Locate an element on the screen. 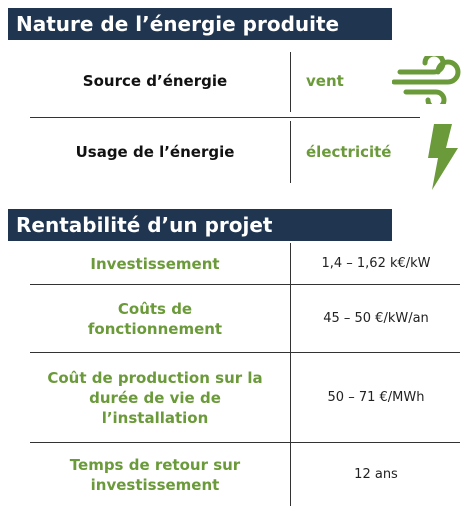 Image resolution: width=470 pixels, height=508 pixels. section-header: Rentabilité d’un projet is located at coordinates (200, 225).